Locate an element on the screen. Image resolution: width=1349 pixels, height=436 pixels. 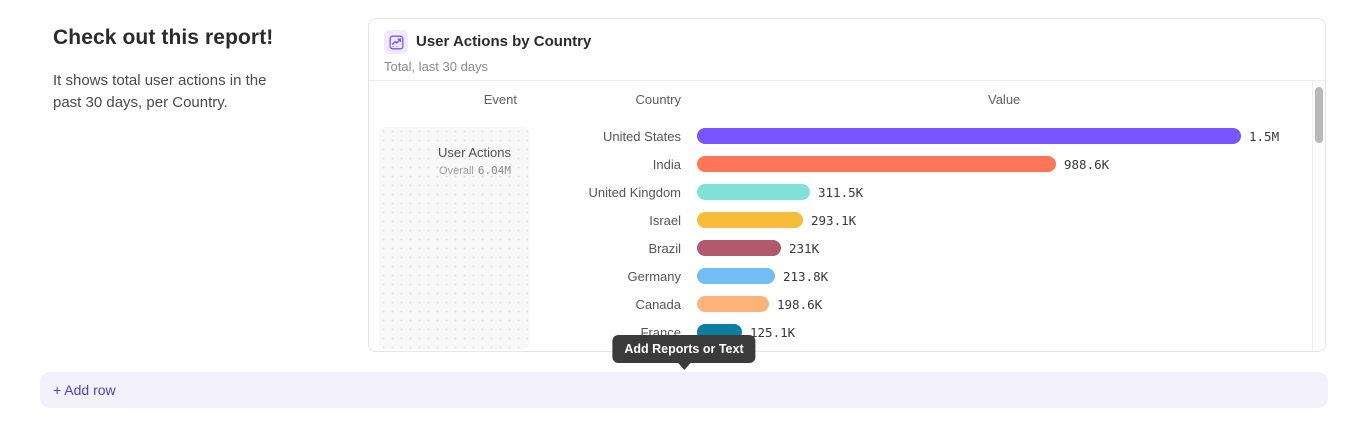
report-title: User Actions by Country is located at coordinates (504, 41).